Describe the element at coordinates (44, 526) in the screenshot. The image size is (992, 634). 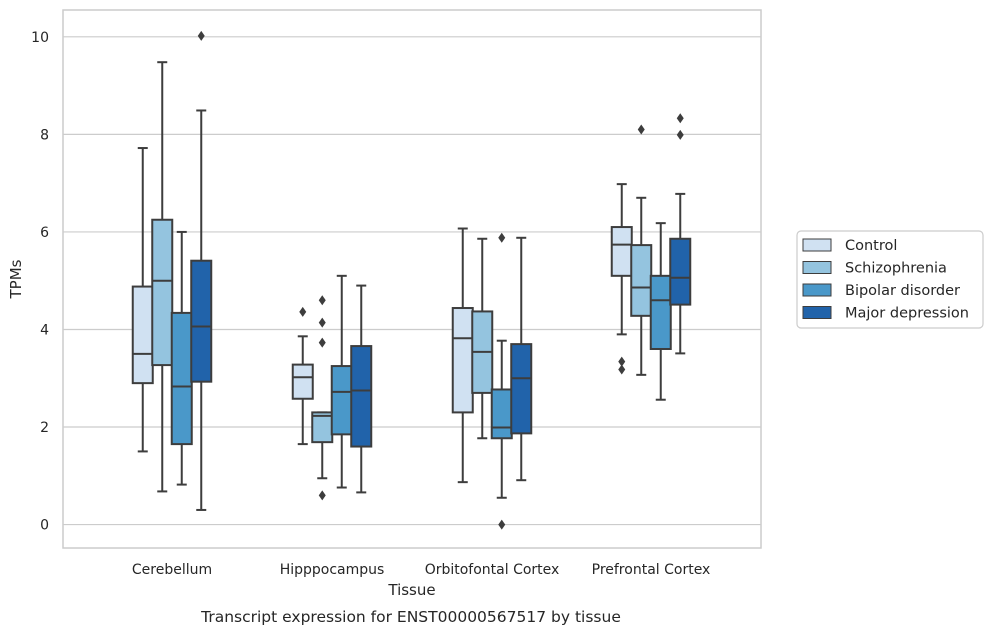
I see `y-tick-label: 0` at that location.